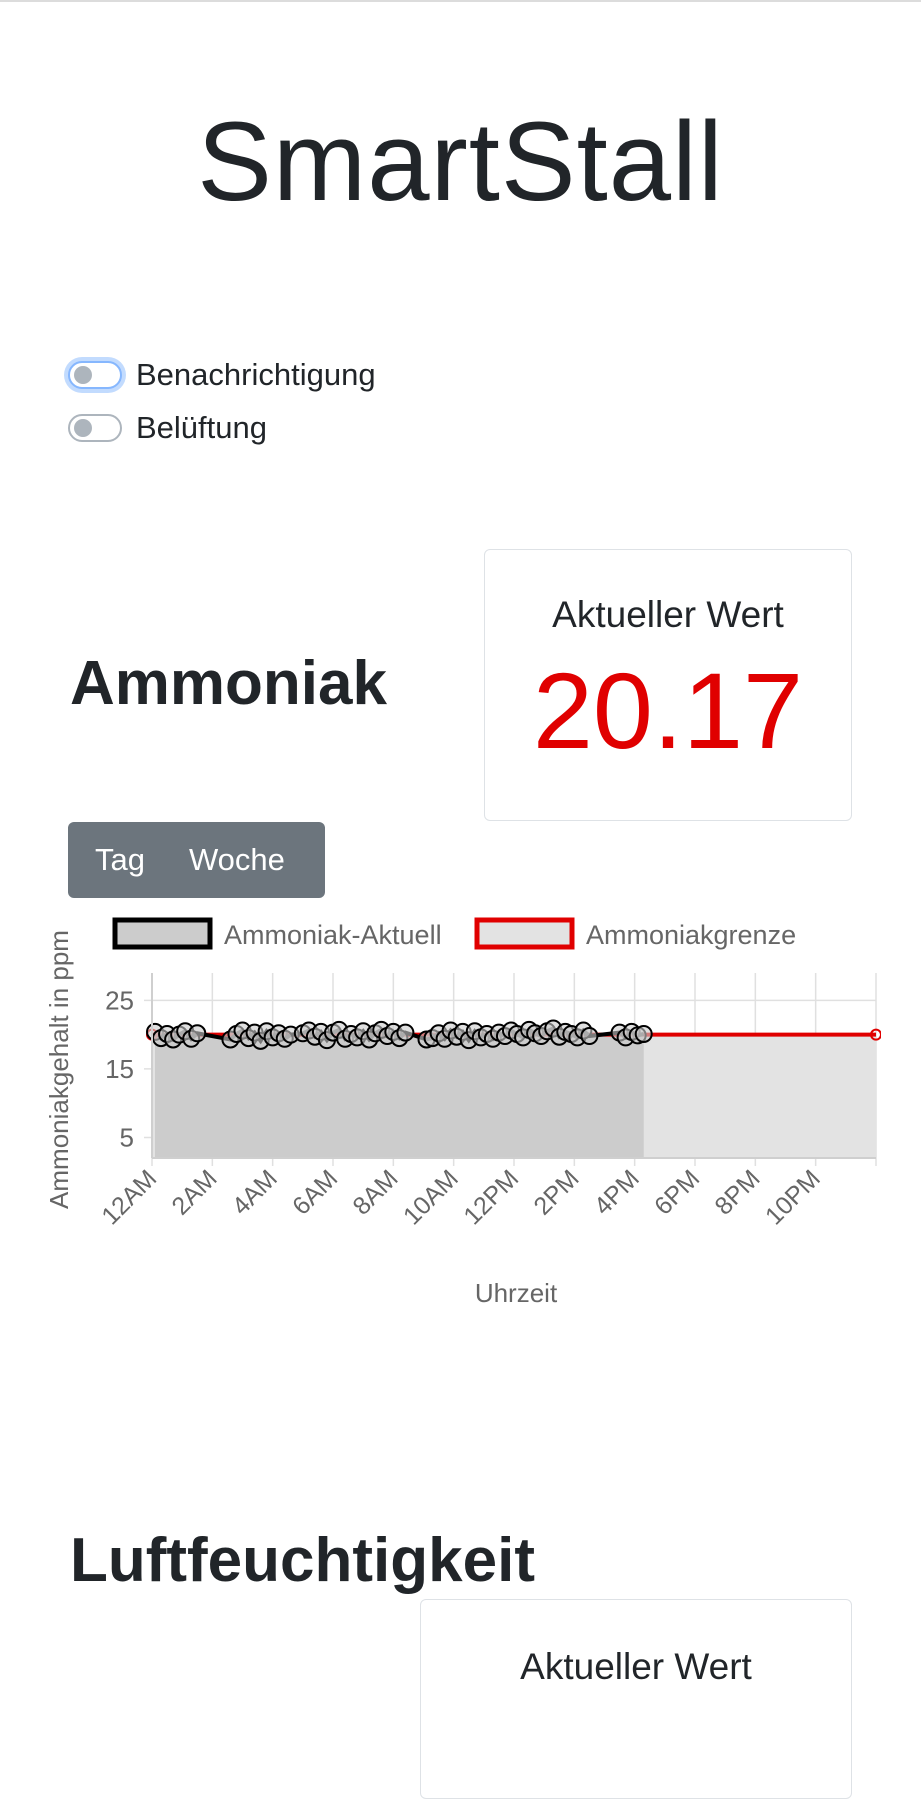 Image resolution: width=921 pixels, height=1799 pixels. I want to click on x-tick-label: 6AM, so click(315, 1192).